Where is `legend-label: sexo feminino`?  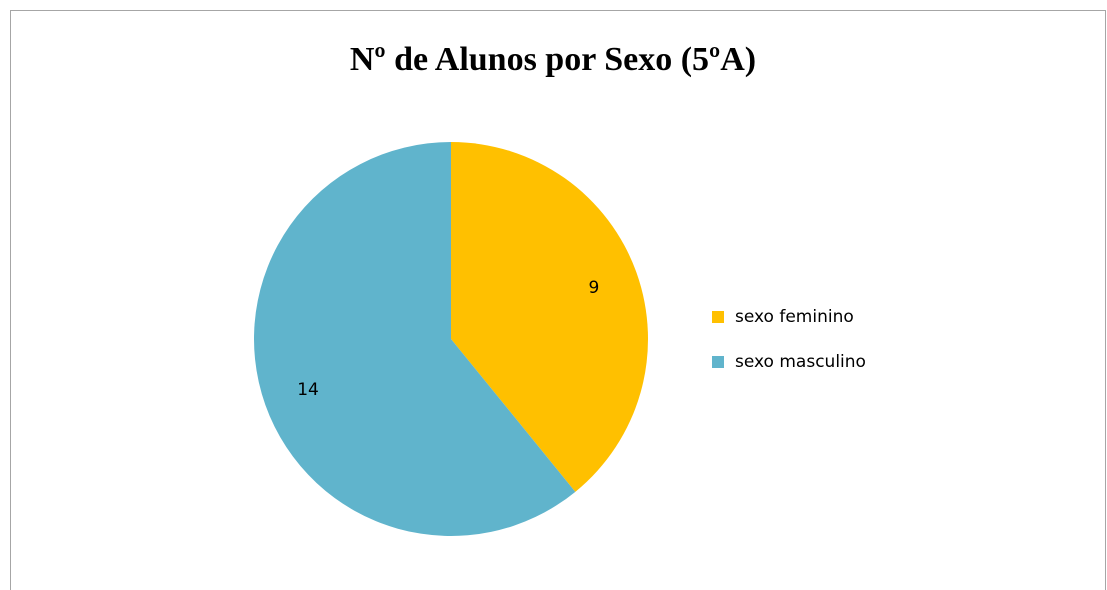
legend-label: sexo feminino is located at coordinates (794, 317).